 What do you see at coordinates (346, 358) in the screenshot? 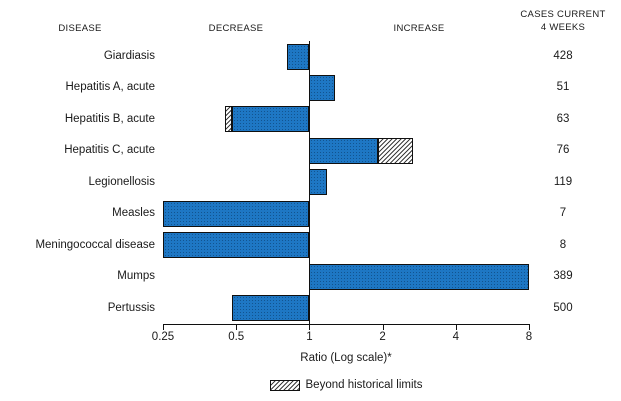
I see `x-axis-label: Ratio (Log scale)*` at bounding box center [346, 358].